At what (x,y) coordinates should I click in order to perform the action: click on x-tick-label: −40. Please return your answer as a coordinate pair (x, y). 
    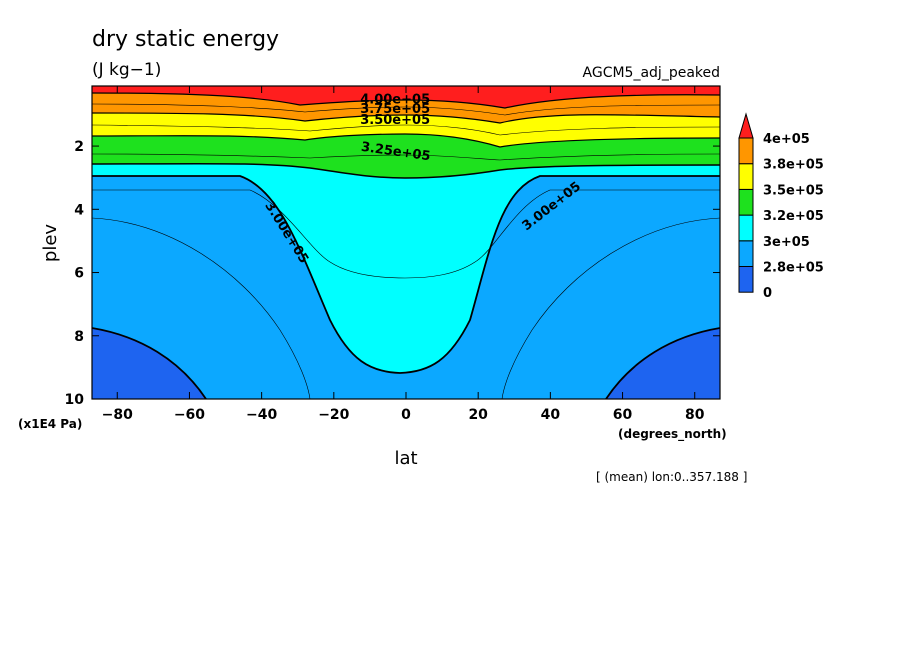
    Looking at the image, I should click on (261, 415).